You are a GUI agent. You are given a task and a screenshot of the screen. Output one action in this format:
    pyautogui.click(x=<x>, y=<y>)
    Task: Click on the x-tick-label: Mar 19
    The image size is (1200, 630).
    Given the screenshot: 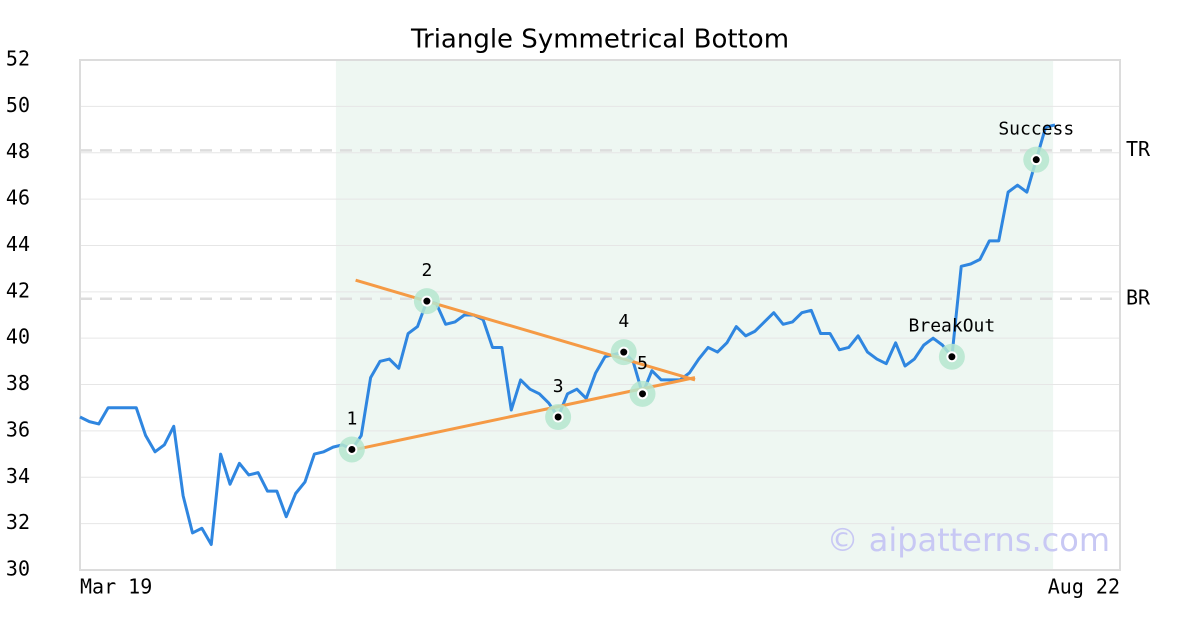 What is the action you would take?
    pyautogui.click(x=116, y=587)
    